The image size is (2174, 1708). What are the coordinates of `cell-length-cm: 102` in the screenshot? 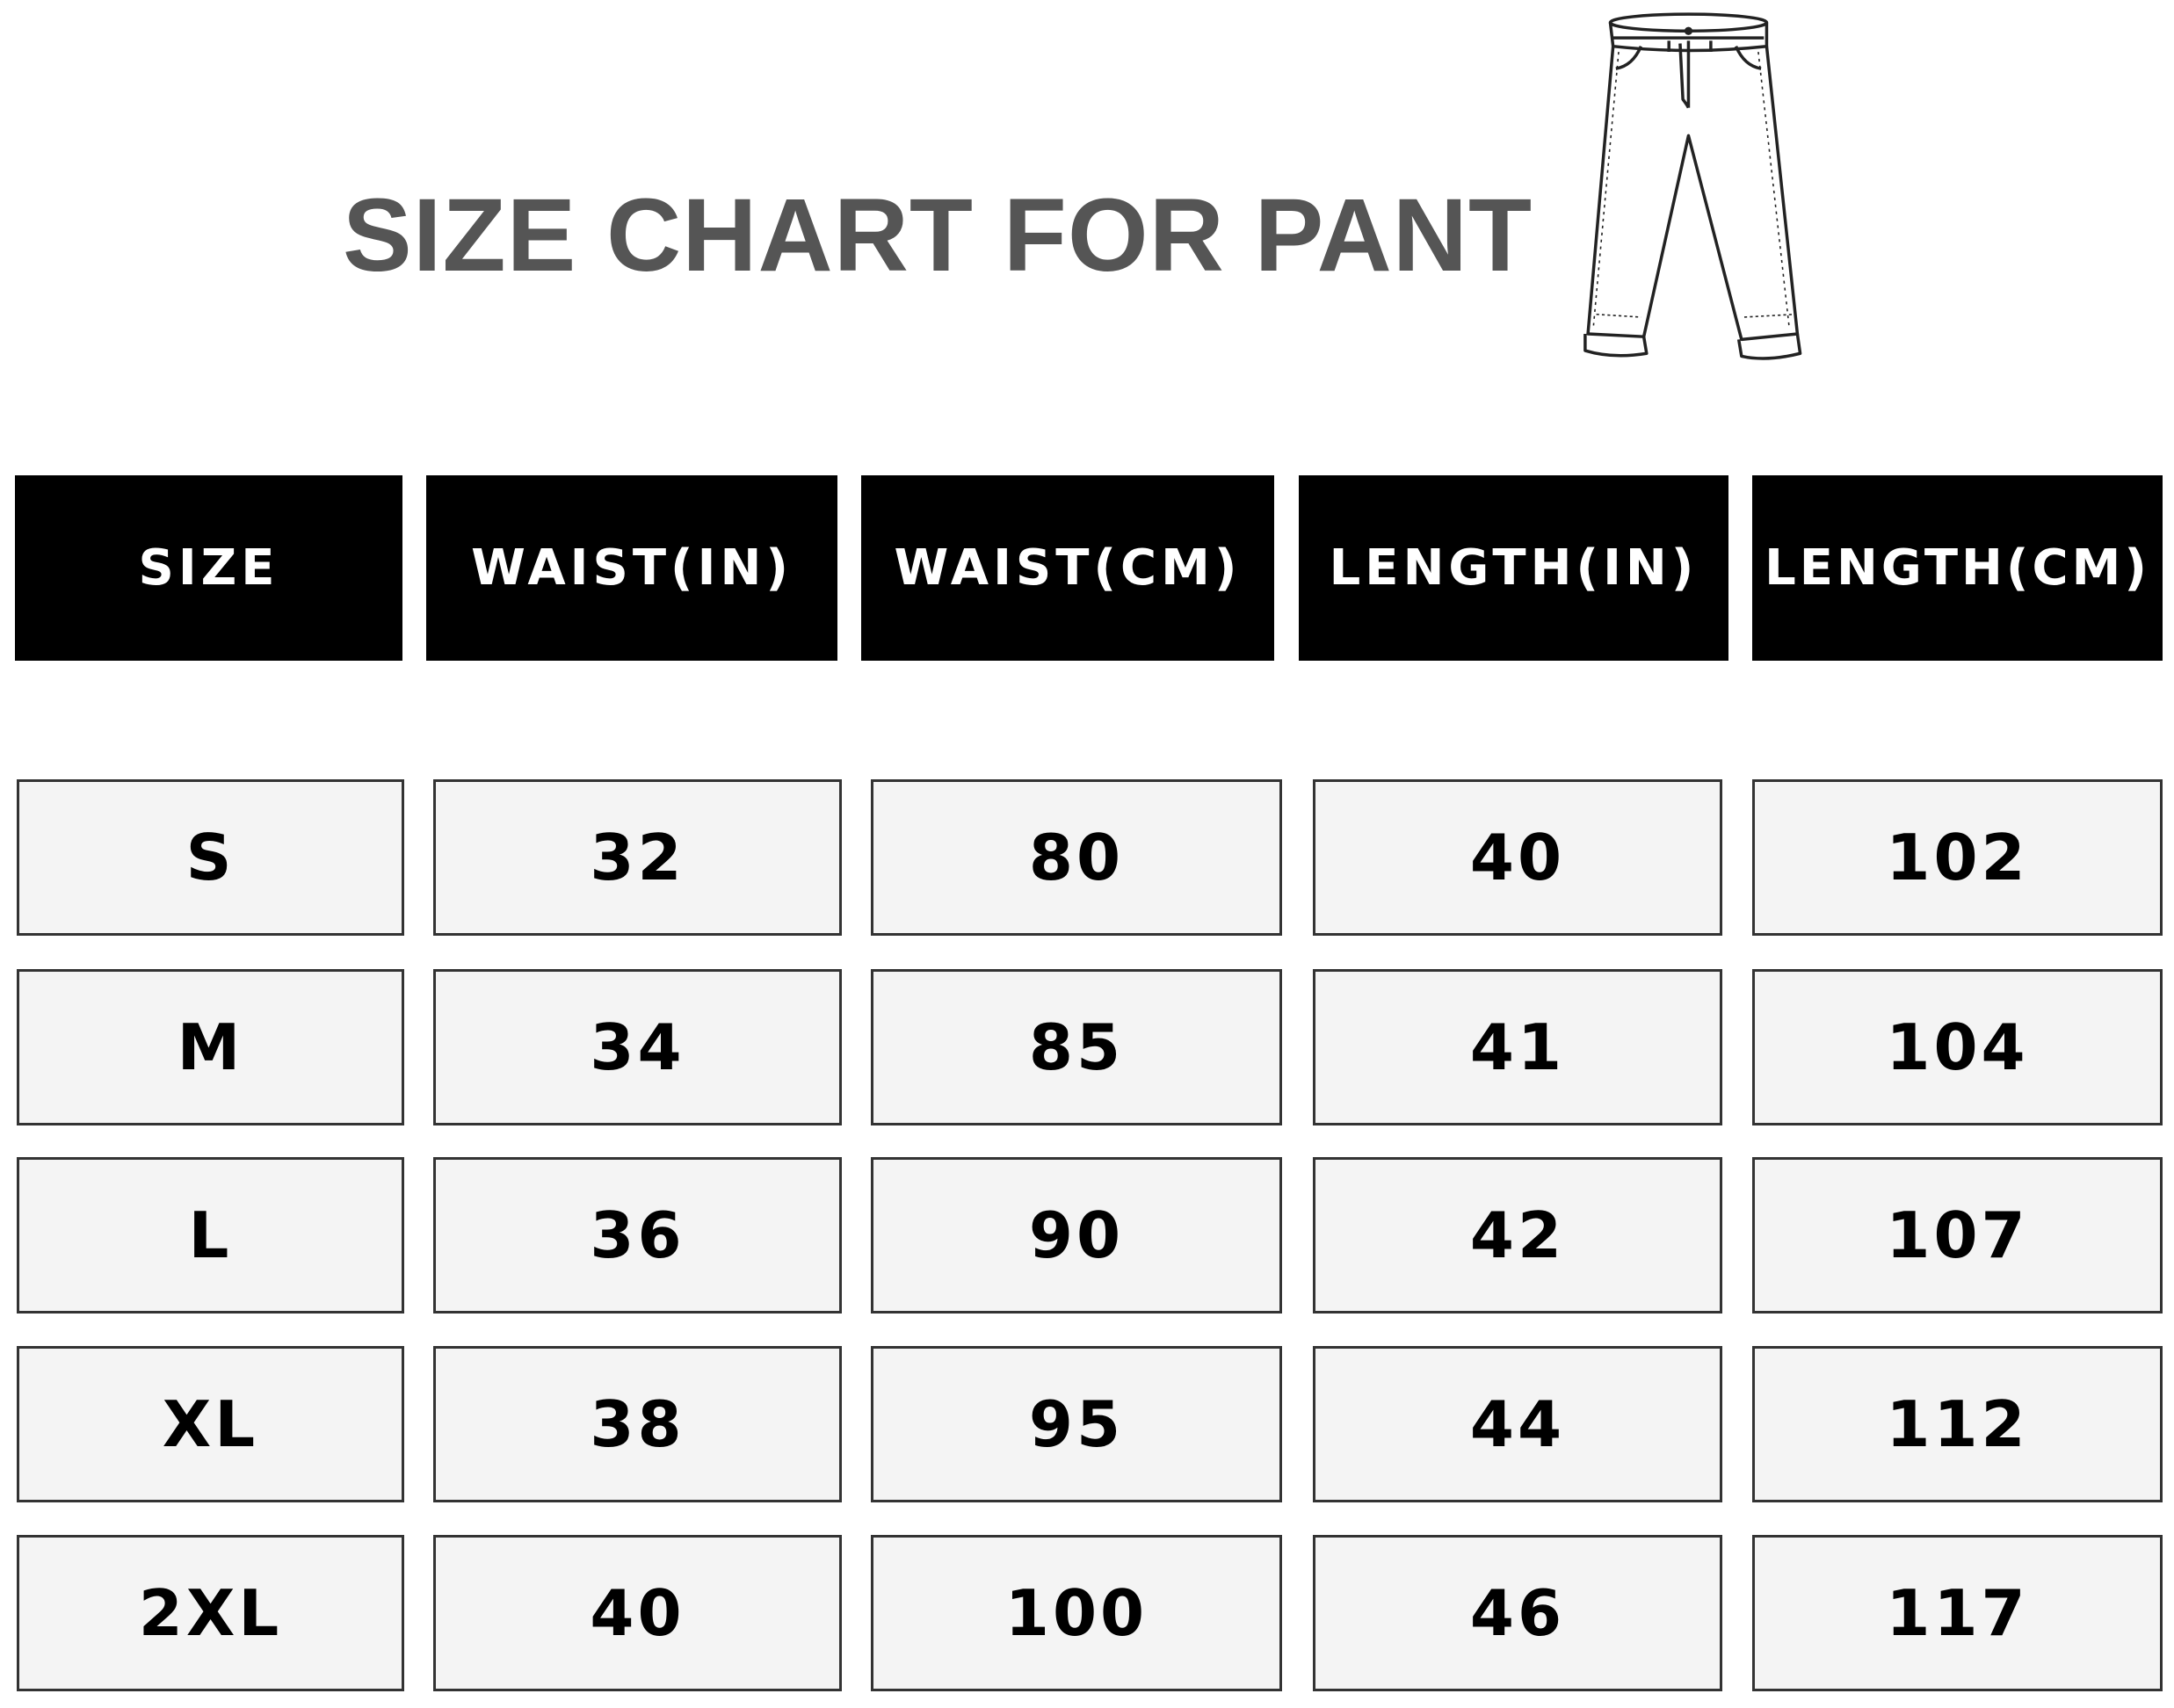 It's located at (1957, 857).